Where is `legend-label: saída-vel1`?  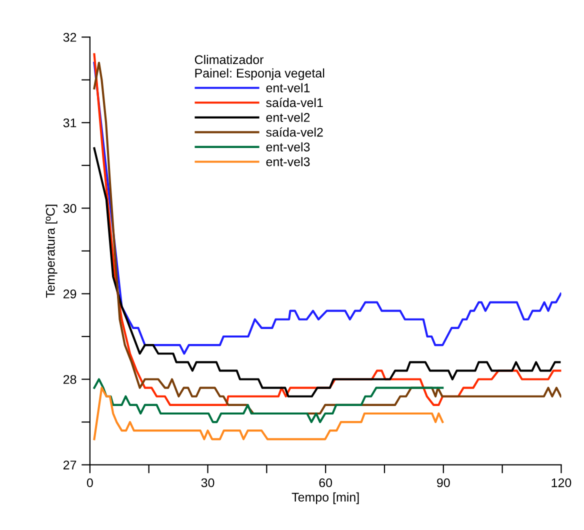
legend-label: saída-vel1 is located at coordinates (294, 103).